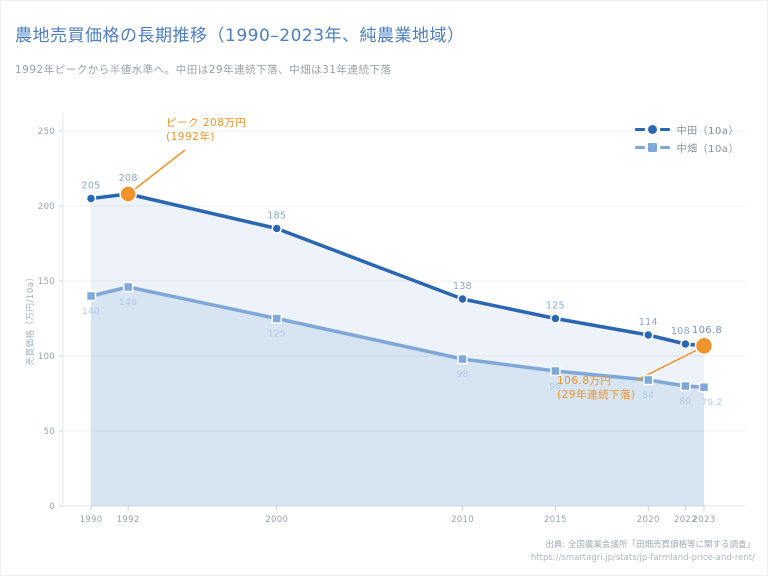  I want to click on source-text: 出典: 全国農業会議所「田畑売買価格等に関する調査」, so click(650, 545).